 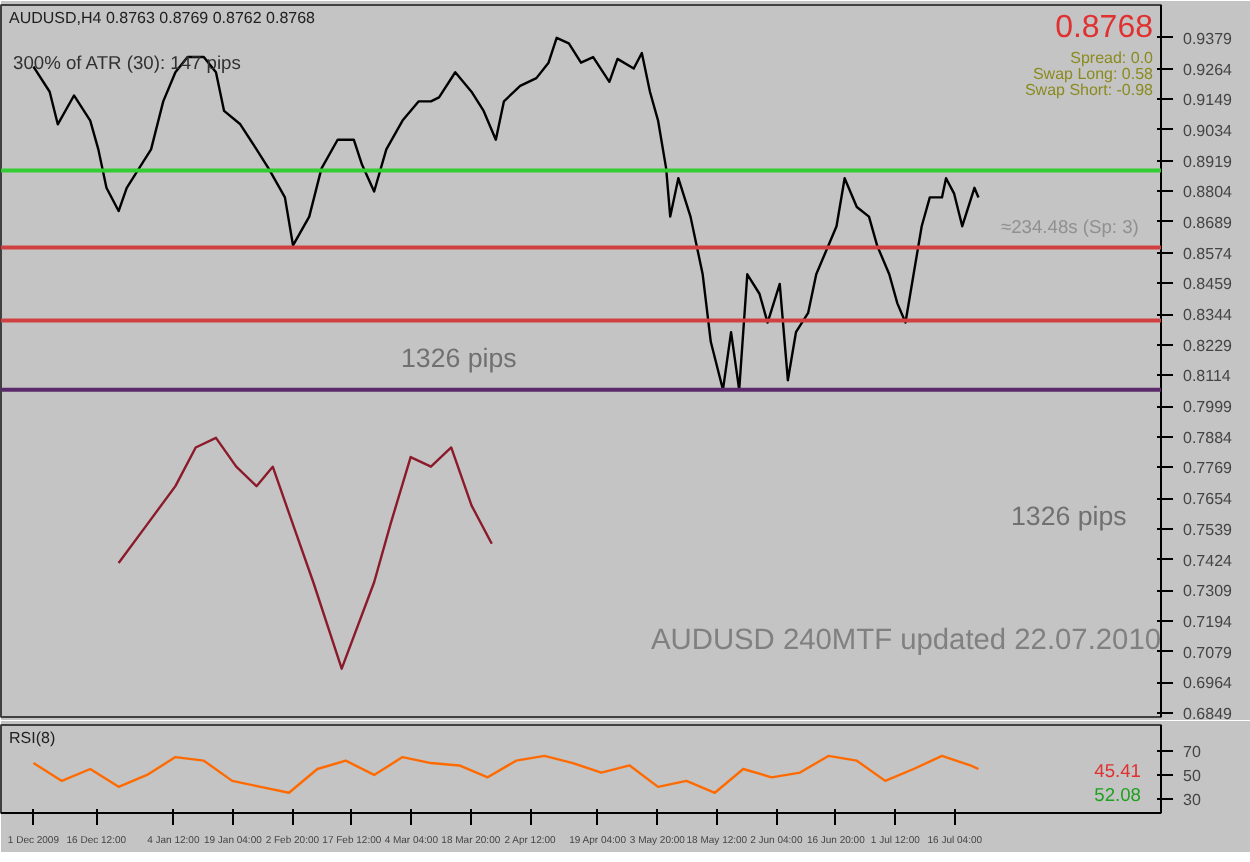 I want to click on annotation: Spread: 0.0, so click(x=1112, y=58).